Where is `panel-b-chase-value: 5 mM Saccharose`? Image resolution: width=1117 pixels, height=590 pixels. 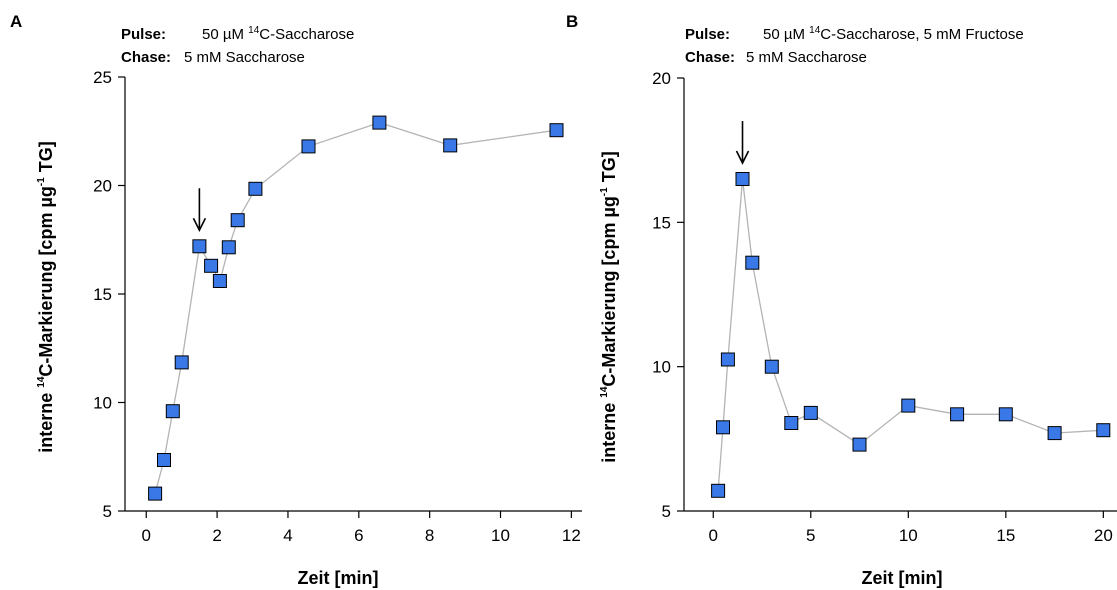 panel-b-chase-value: 5 mM Saccharose is located at coordinates (806, 57).